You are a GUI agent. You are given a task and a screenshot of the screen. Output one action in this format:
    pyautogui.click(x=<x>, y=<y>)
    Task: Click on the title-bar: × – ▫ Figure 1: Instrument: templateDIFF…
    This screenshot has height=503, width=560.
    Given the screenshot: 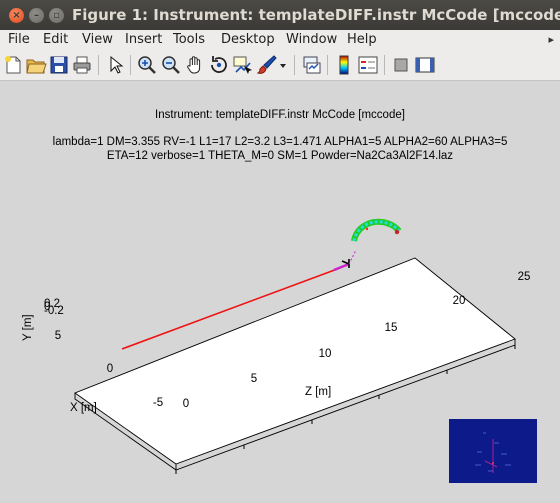 What is the action you would take?
    pyautogui.click(x=280, y=15)
    